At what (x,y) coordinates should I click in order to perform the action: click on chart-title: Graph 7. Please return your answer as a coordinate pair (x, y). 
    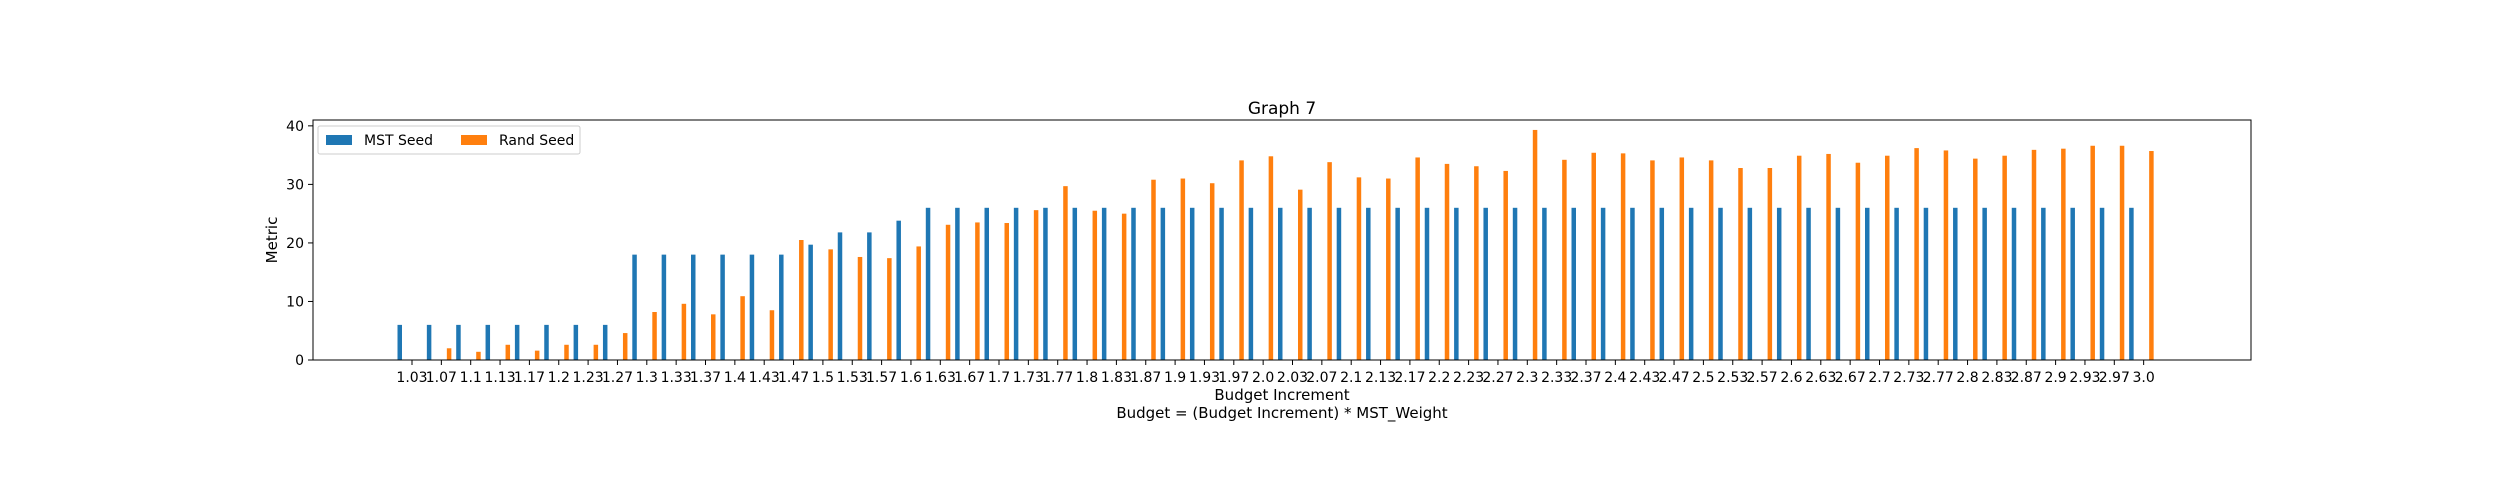
    Looking at the image, I should click on (1282, 109).